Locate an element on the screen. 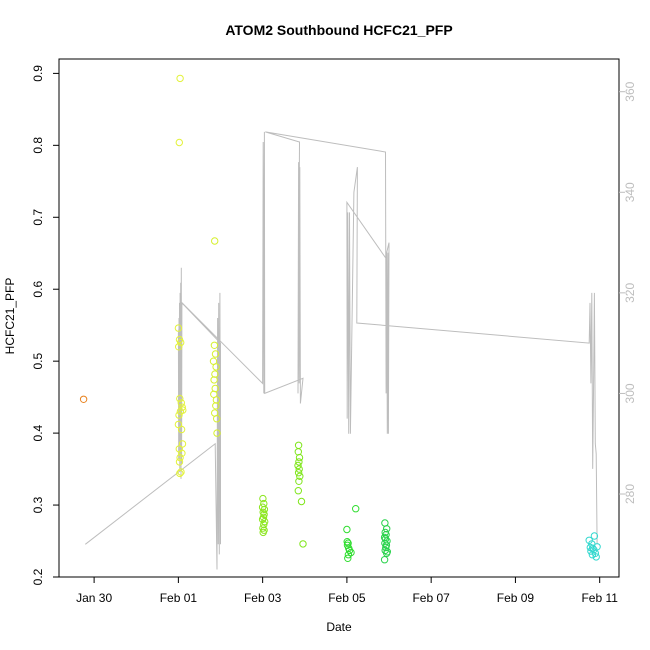  chart-title: ATOM2 Southbound HCFC21_PFP is located at coordinates (338, 30).